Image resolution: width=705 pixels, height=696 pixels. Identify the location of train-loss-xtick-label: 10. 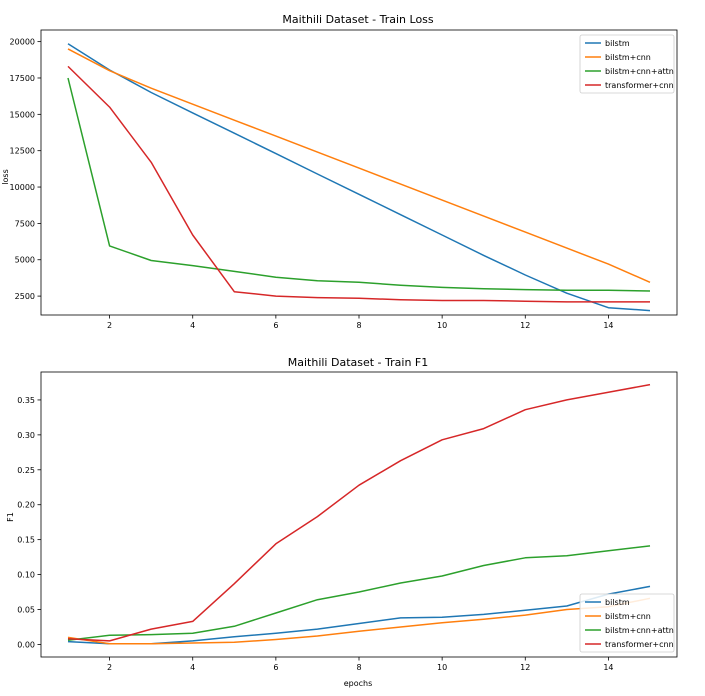
(442, 325).